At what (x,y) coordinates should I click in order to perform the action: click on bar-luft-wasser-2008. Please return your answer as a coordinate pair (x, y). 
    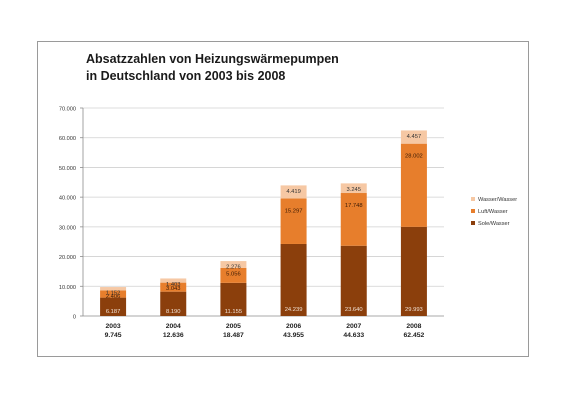
    Looking at the image, I should click on (413, 185).